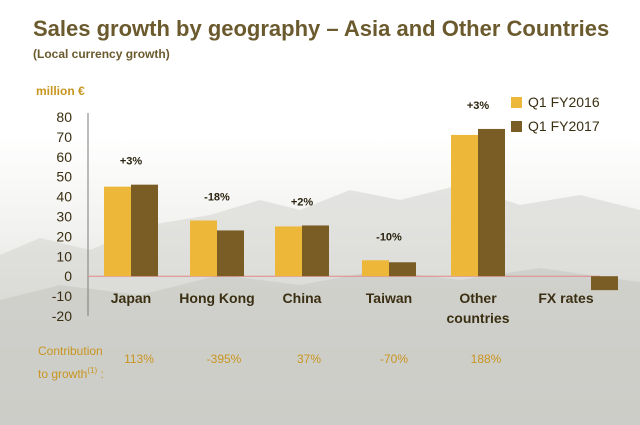  What do you see at coordinates (604, 283) in the screenshot?
I see `bar-fx-rates-q1-fy2017` at bounding box center [604, 283].